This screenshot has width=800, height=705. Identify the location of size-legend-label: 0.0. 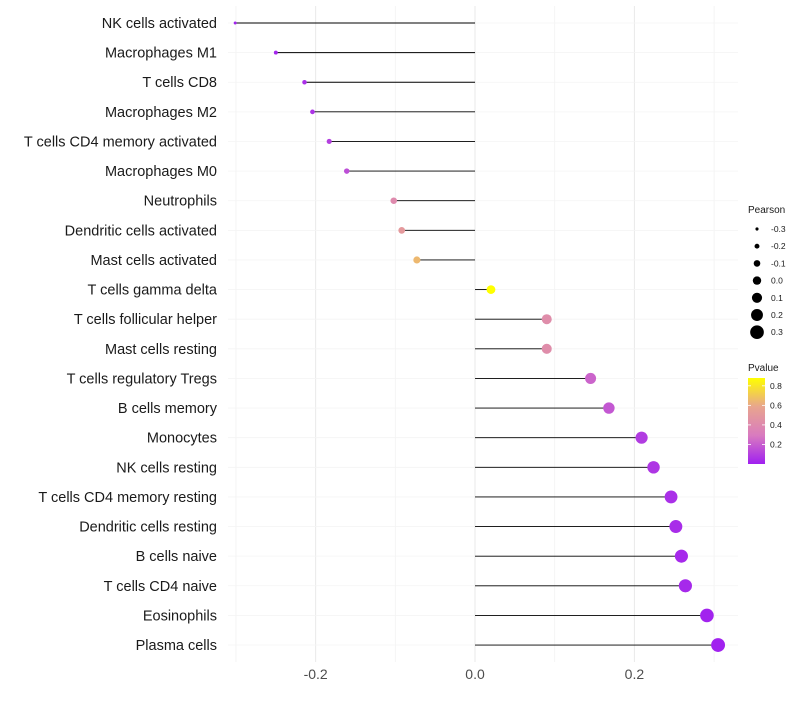
(777, 281).